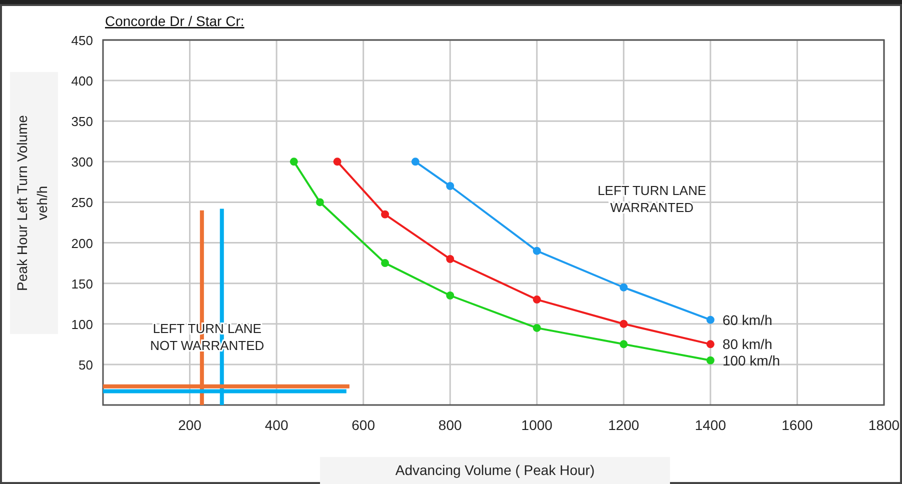 The width and height of the screenshot is (902, 484). What do you see at coordinates (190, 425) in the screenshot?
I see `x-tick-label: 200` at bounding box center [190, 425].